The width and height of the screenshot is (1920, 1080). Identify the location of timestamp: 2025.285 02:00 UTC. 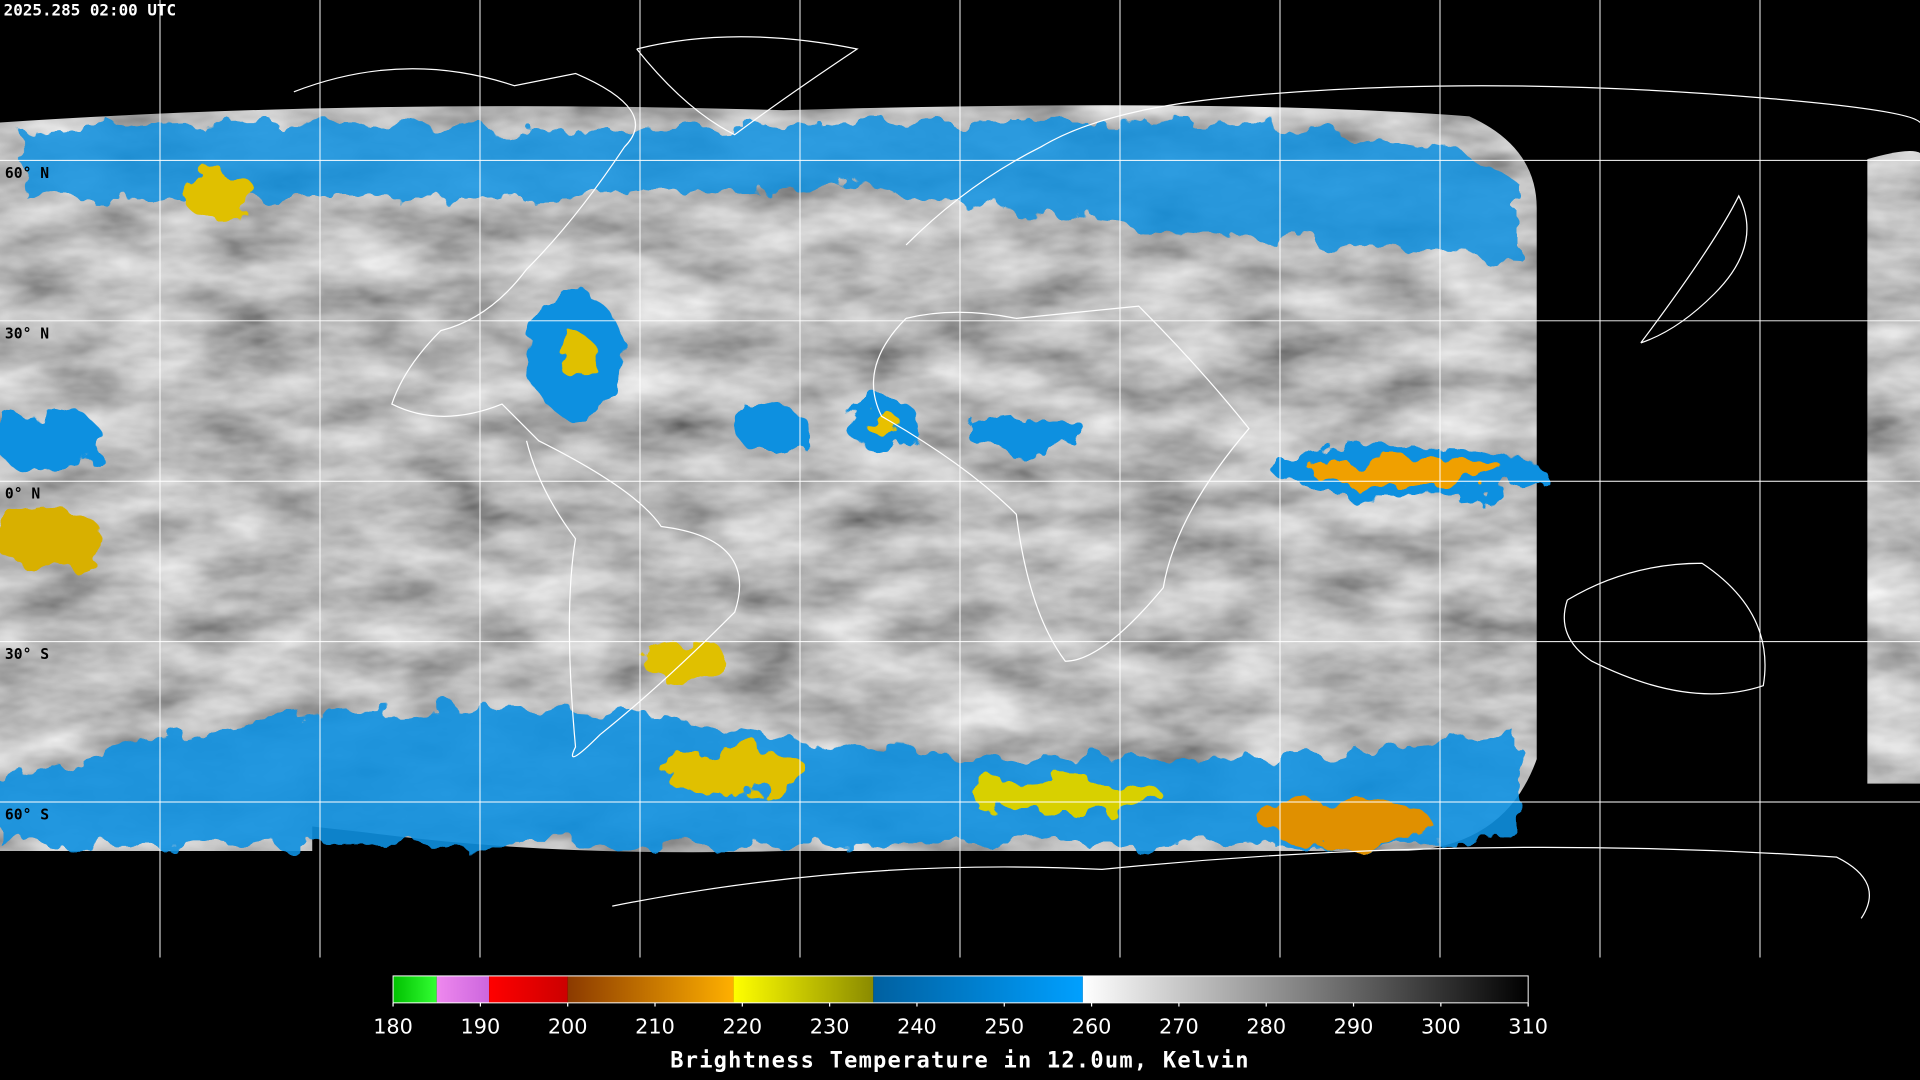
(90, 10).